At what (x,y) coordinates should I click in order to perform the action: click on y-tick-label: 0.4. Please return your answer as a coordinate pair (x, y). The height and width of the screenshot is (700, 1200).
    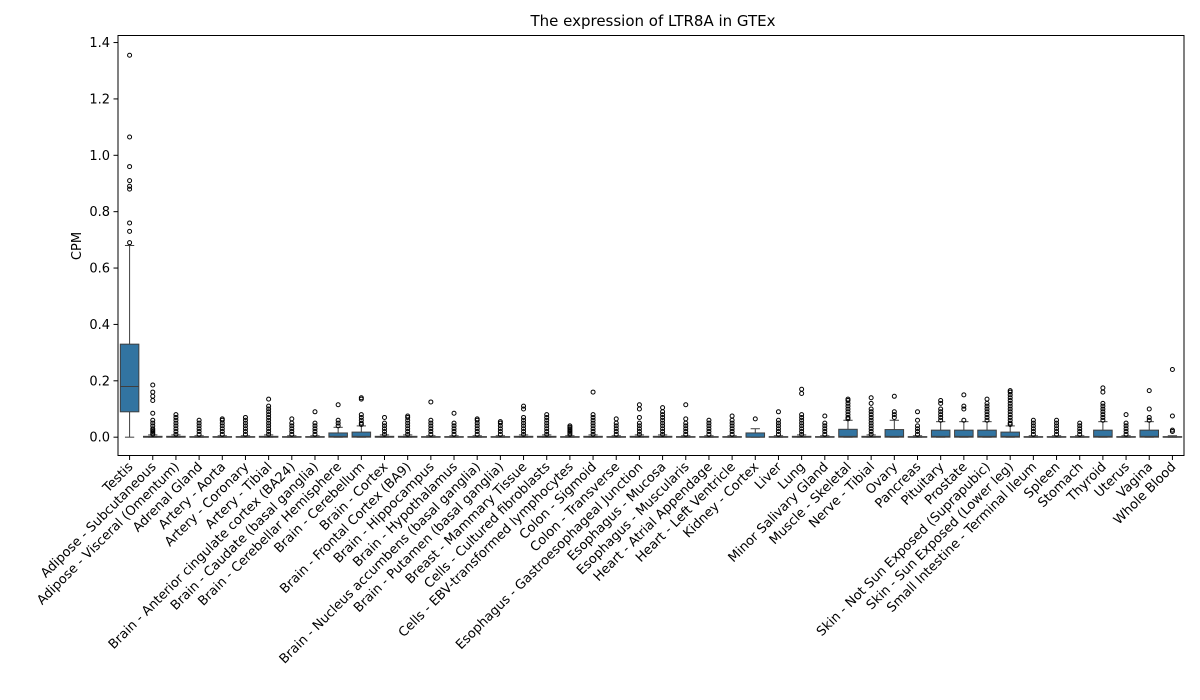
    Looking at the image, I should click on (99, 325).